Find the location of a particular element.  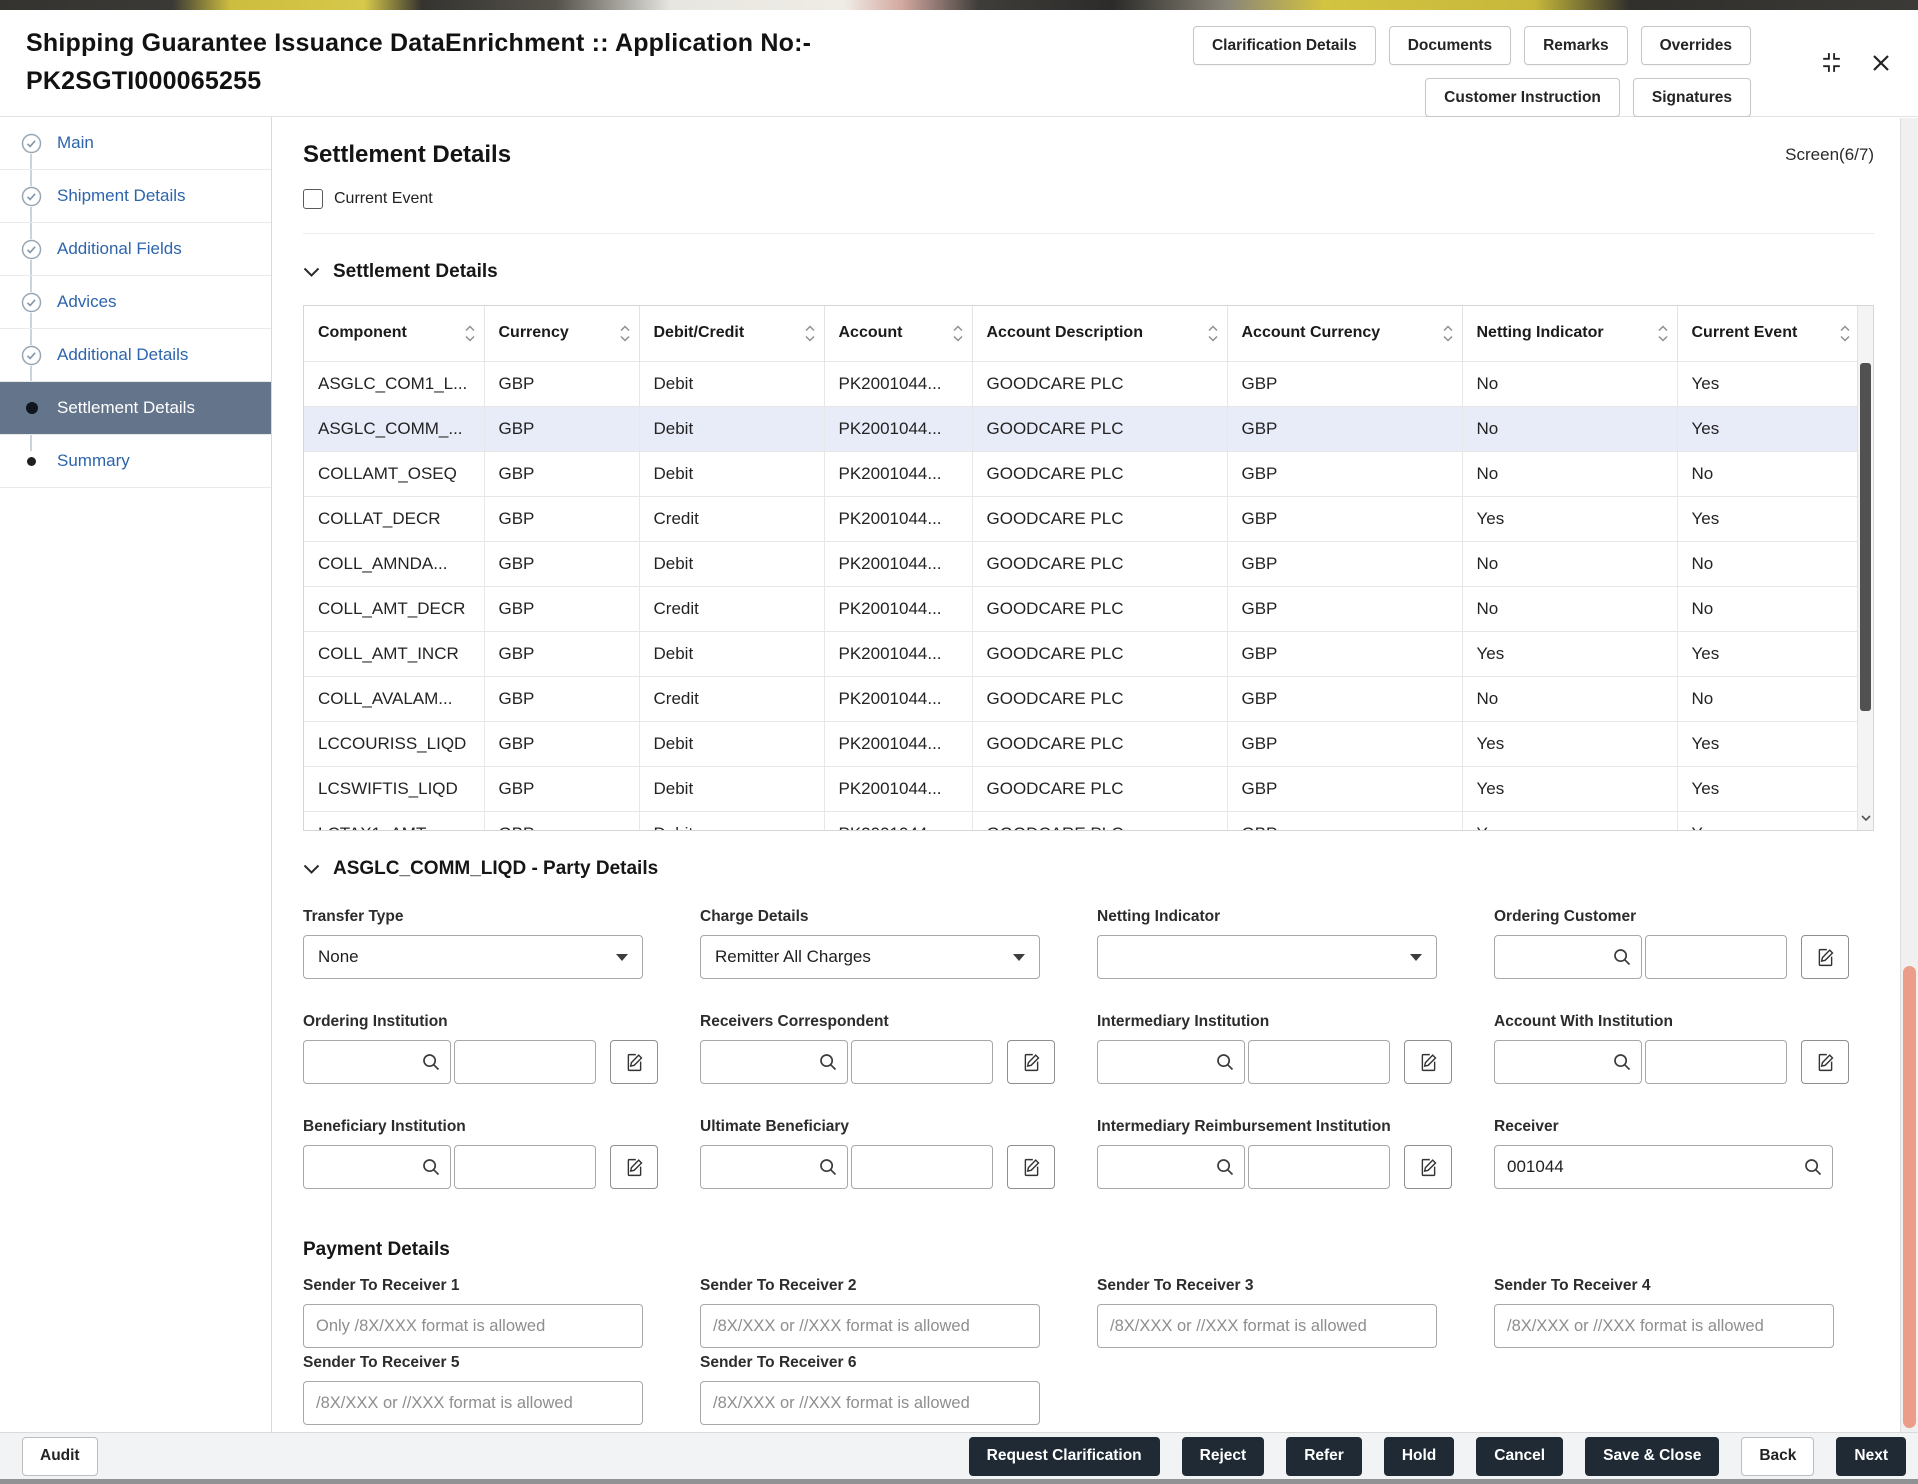

sender-to-receiver-6-input is located at coordinates (870, 1403).